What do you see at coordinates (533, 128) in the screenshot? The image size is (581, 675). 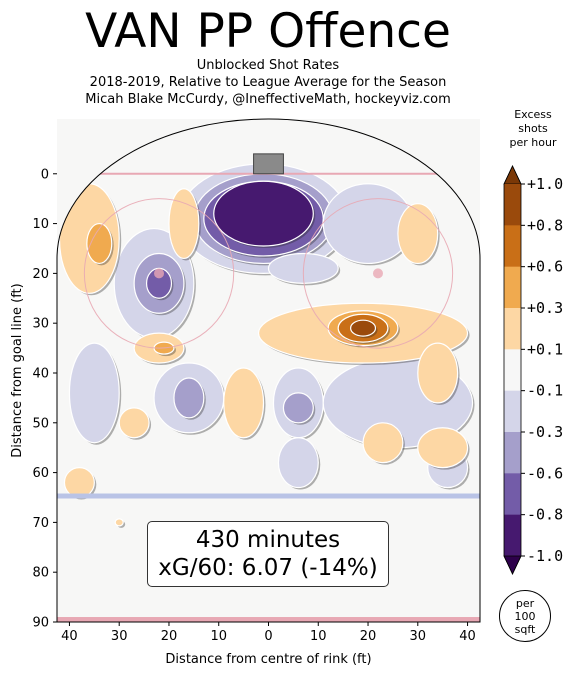 I see `colorbar-title: shots` at bounding box center [533, 128].